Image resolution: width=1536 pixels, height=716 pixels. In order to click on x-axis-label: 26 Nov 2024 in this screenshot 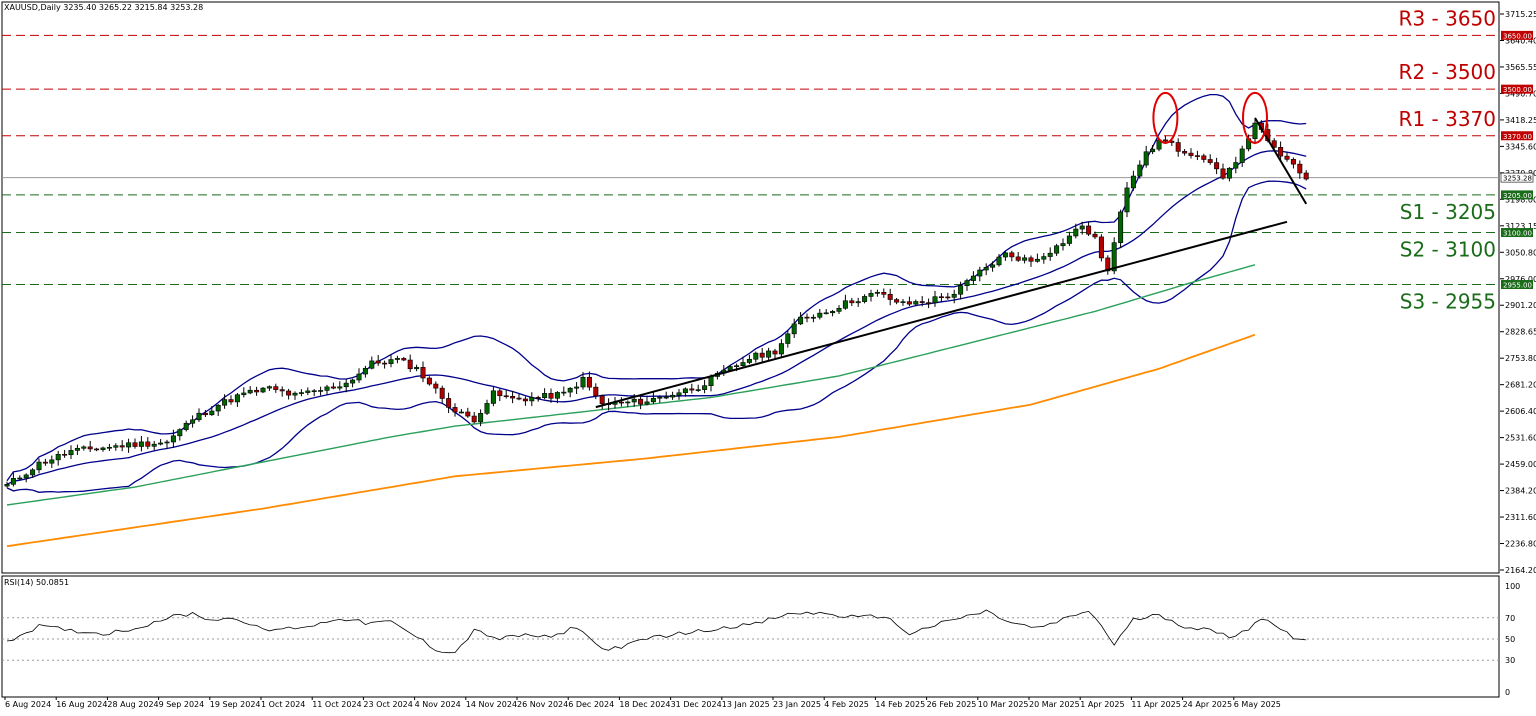, I will do `click(542, 704)`.